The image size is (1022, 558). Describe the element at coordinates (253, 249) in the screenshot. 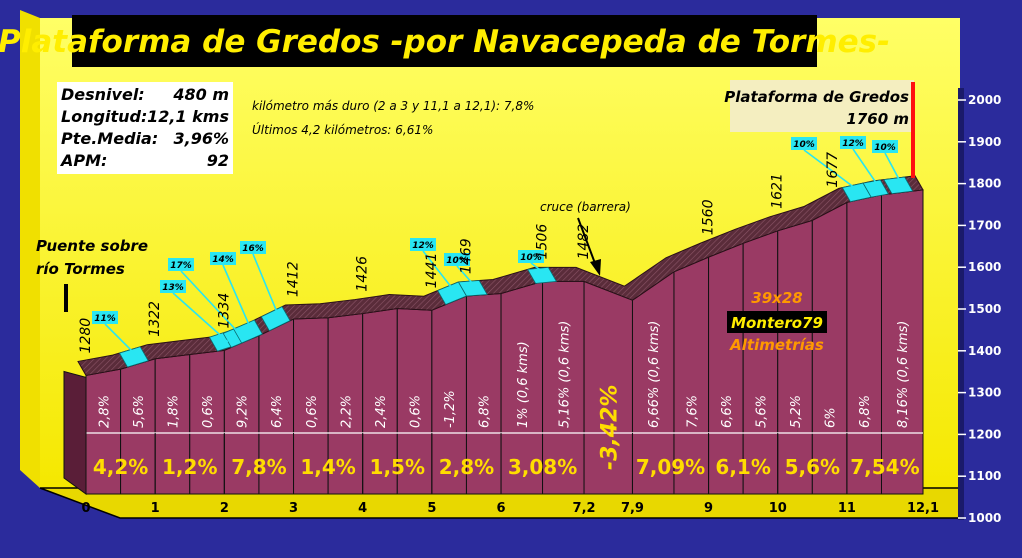

I see `steep-tag-label: 16%` at that location.